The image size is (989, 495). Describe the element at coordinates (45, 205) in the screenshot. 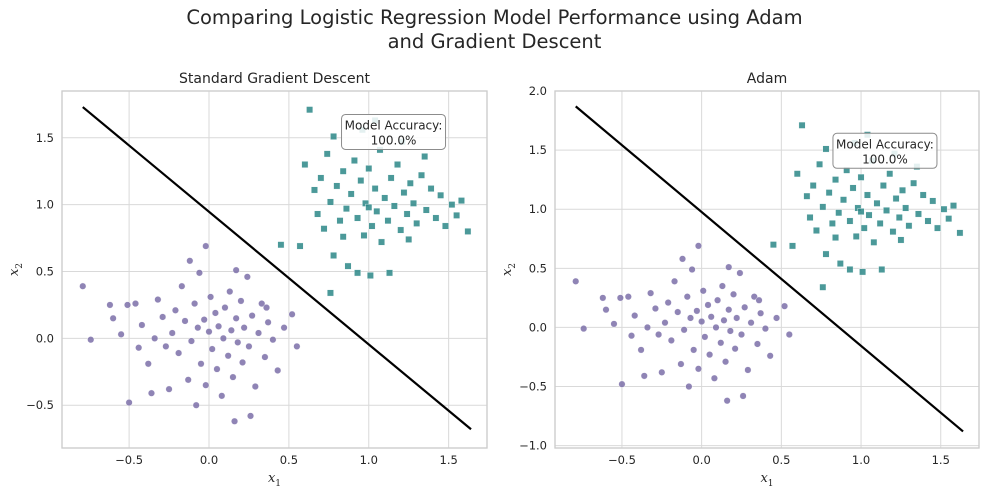

I see `y-tick-label: 1.0` at that location.